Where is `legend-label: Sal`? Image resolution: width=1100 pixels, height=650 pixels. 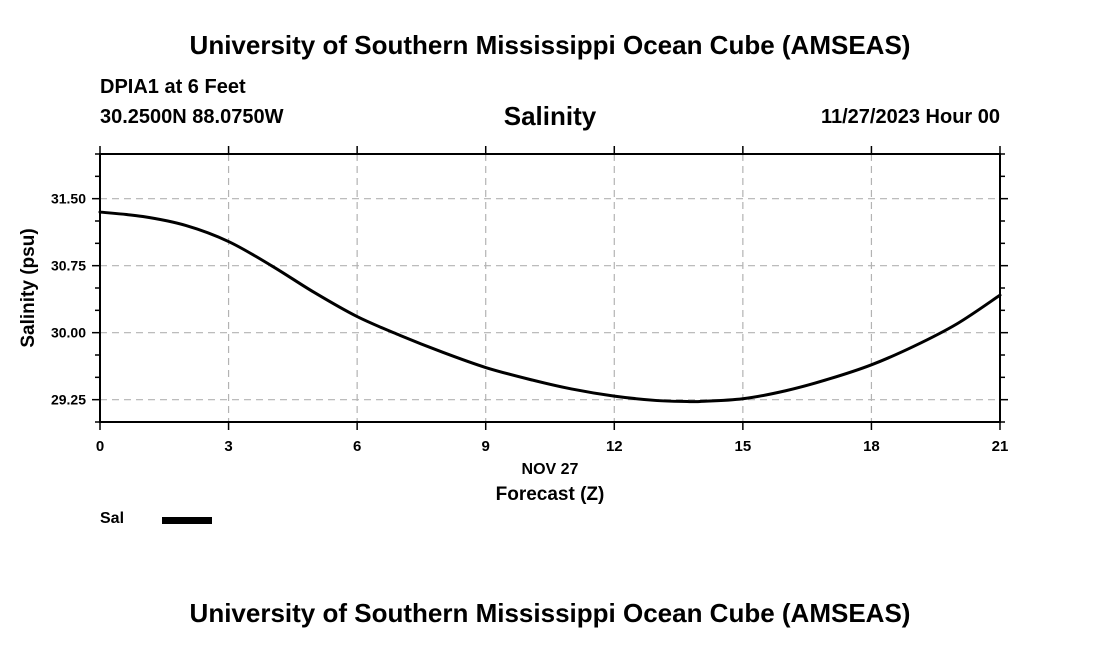
legend-label: Sal is located at coordinates (112, 518).